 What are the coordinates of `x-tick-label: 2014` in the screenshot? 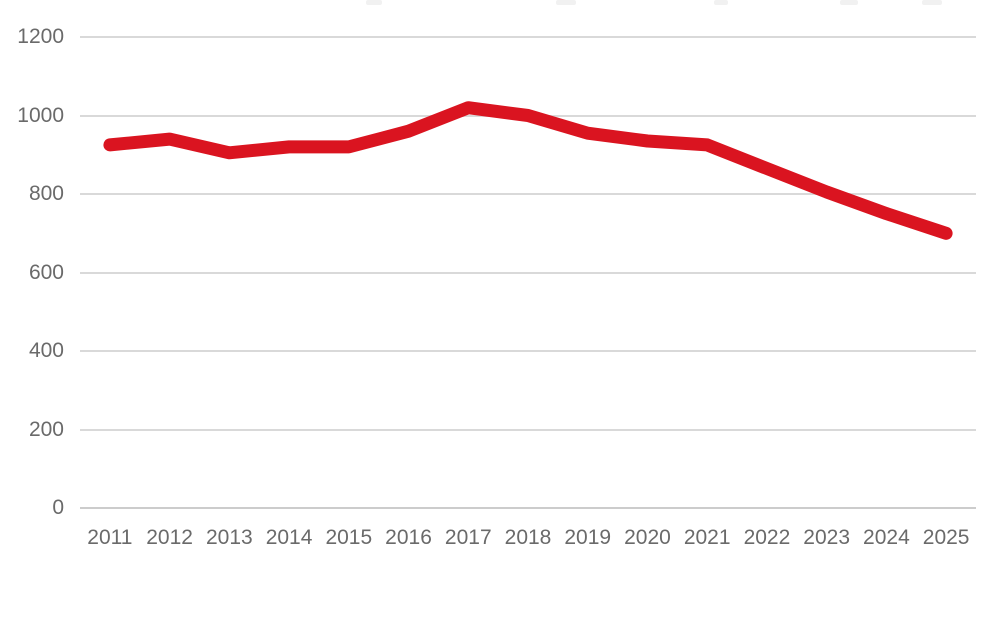 It's located at (289, 537).